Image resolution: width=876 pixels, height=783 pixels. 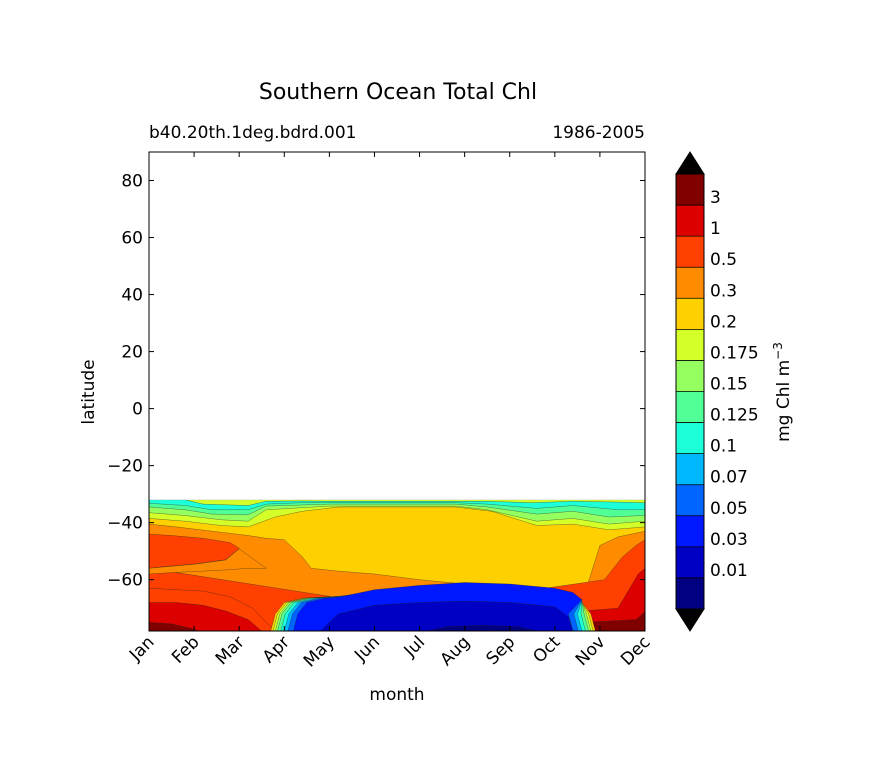 I want to click on chart-title: Southern Ocean Total Chl, so click(x=398, y=92).